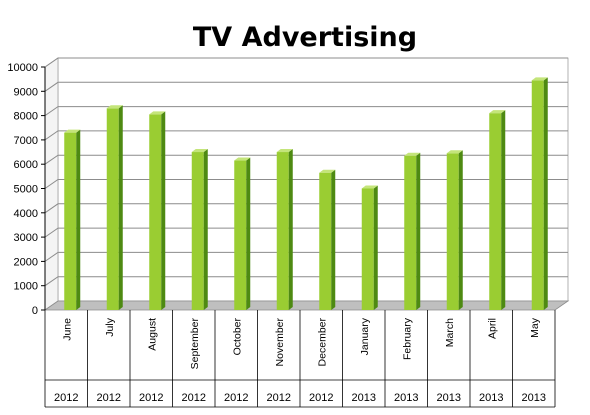 Image resolution: width=590 pixels, height=415 pixels. What do you see at coordinates (26, 238) in the screenshot?
I see `y-tick-label: 3000` at bounding box center [26, 238].